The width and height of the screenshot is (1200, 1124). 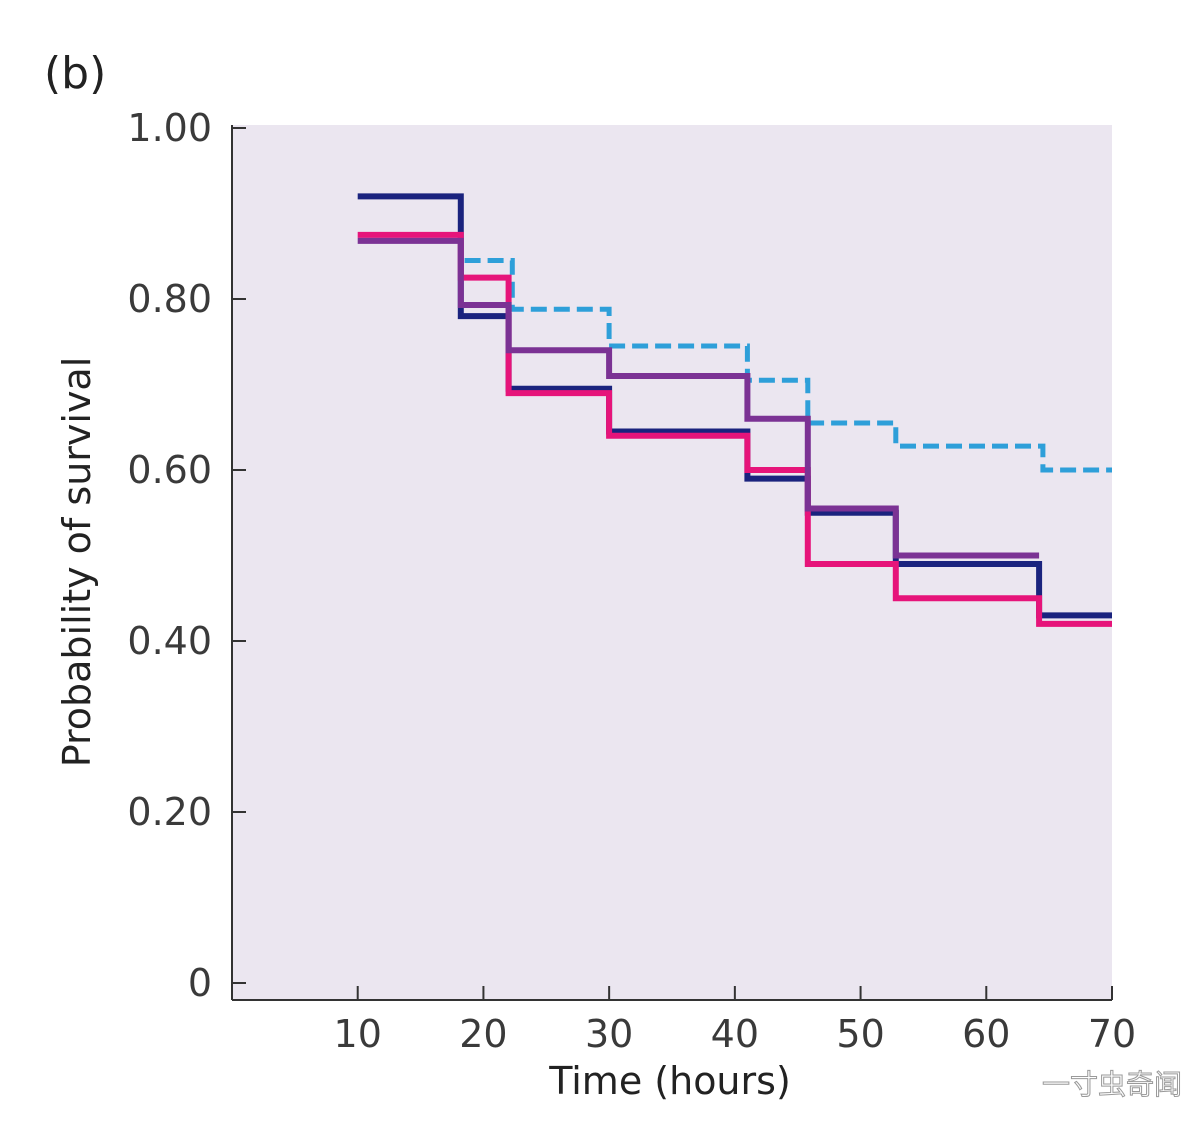 I want to click on x-axis-ticks: 10 20 30 40 50 60 70, so click(x=735, y=1021).